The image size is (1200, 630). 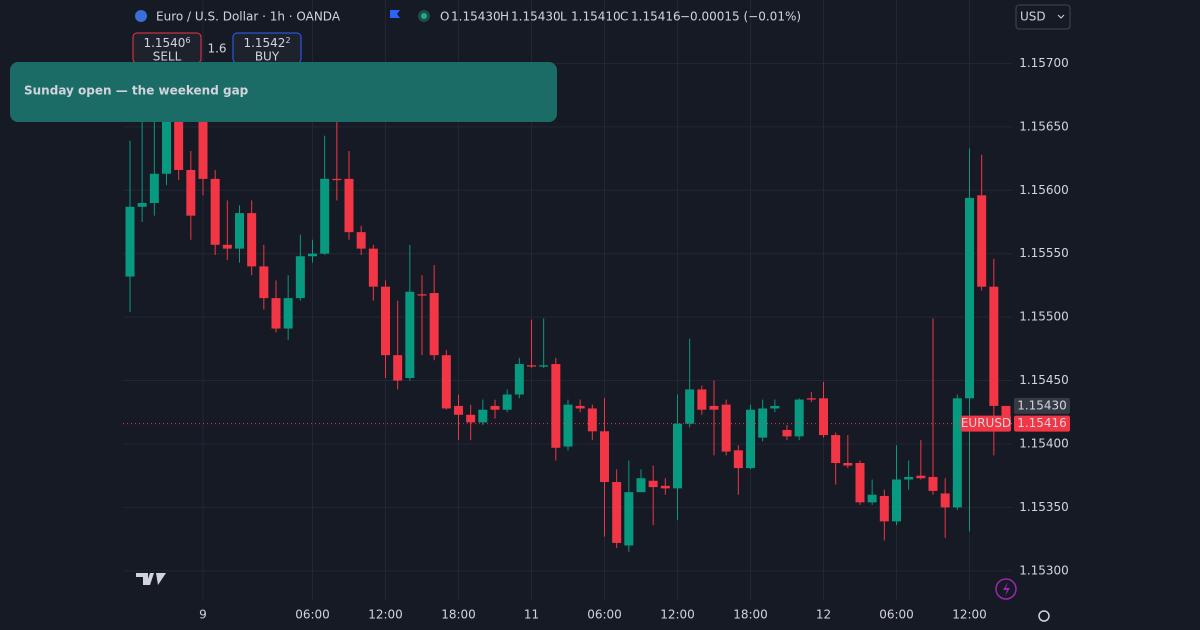 What do you see at coordinates (287, 40) in the screenshot?
I see `buy-price-sup: 2` at bounding box center [287, 40].